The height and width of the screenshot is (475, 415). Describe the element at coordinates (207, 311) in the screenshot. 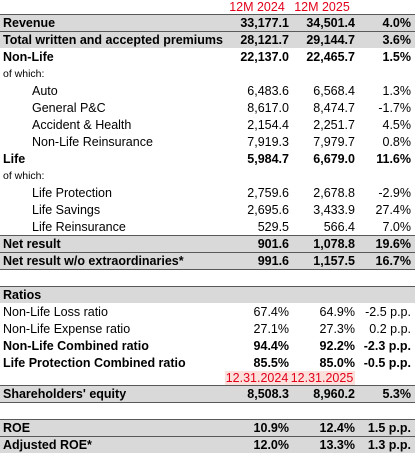

I see `table-row: Non-Life Loss ratio 67.4% 64.9% -2.5 p.p.` at that location.